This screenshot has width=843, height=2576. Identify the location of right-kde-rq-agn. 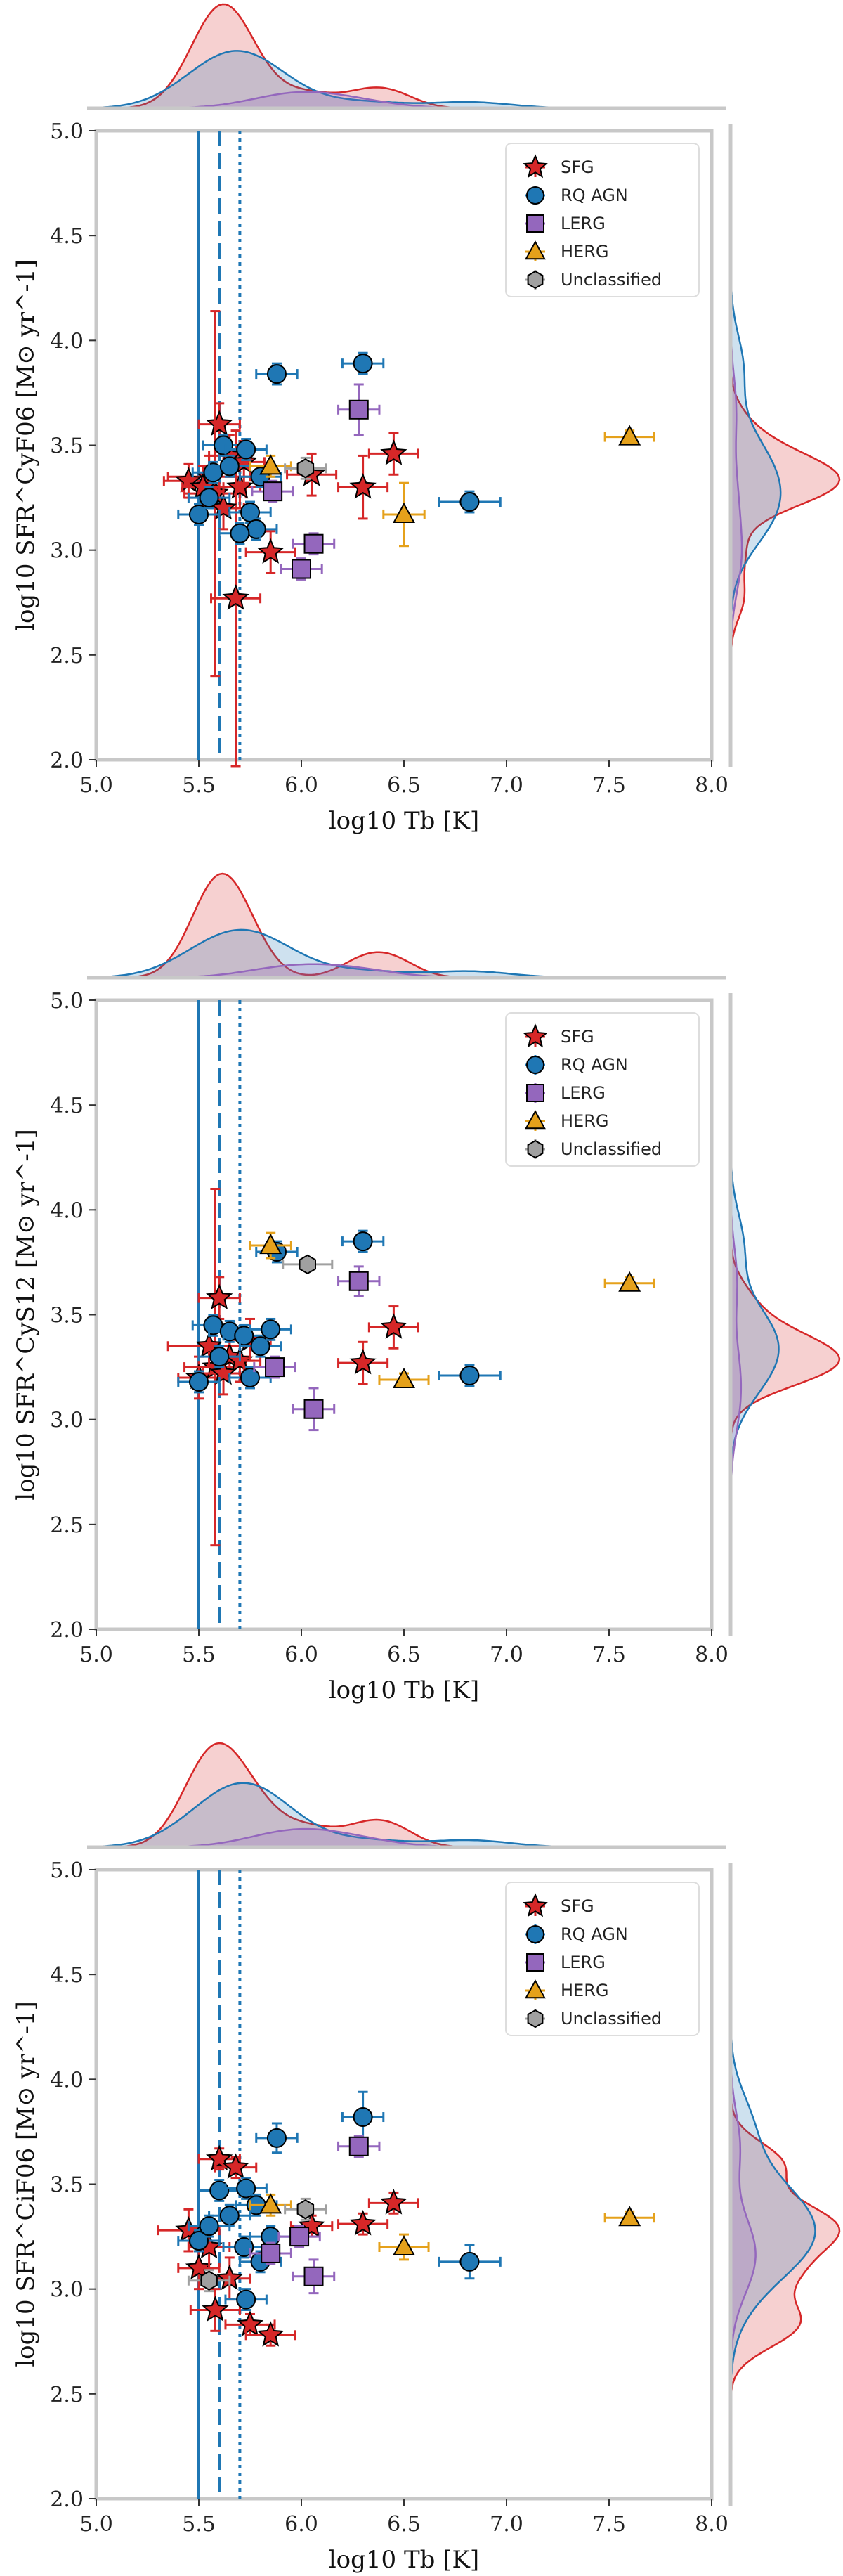
(773, 2185).